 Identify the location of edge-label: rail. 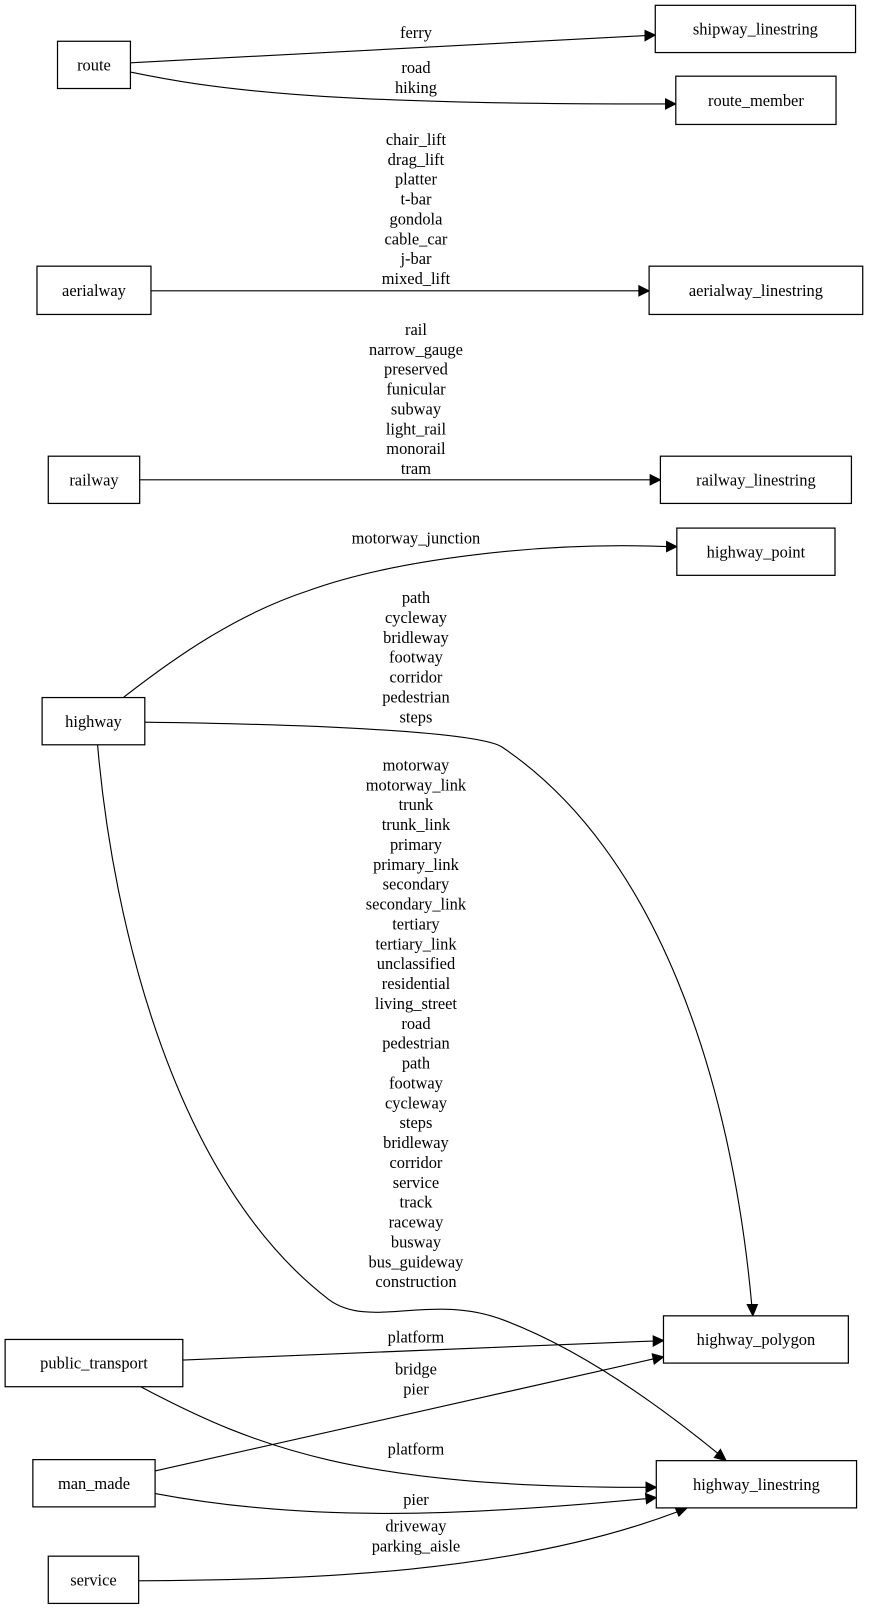
(416, 329).